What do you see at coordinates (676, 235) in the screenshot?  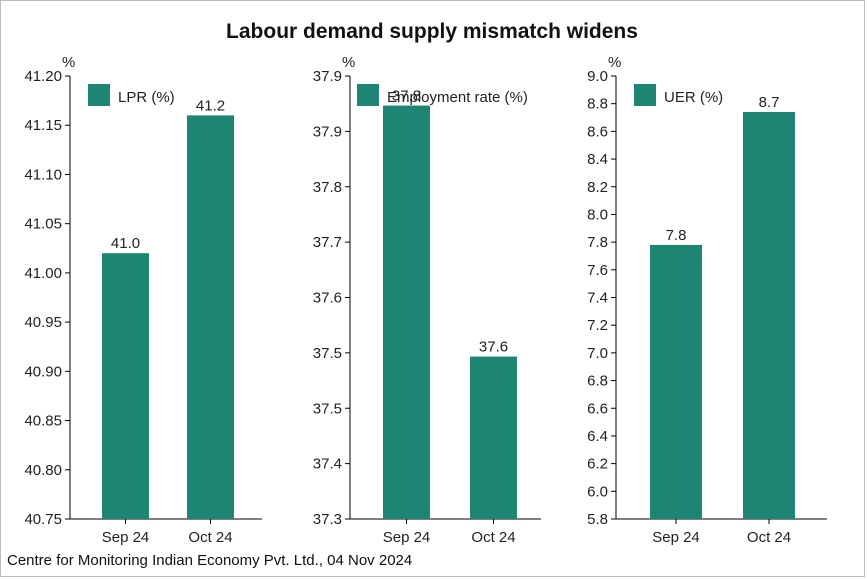 I see `data-label: 7.8` at bounding box center [676, 235].